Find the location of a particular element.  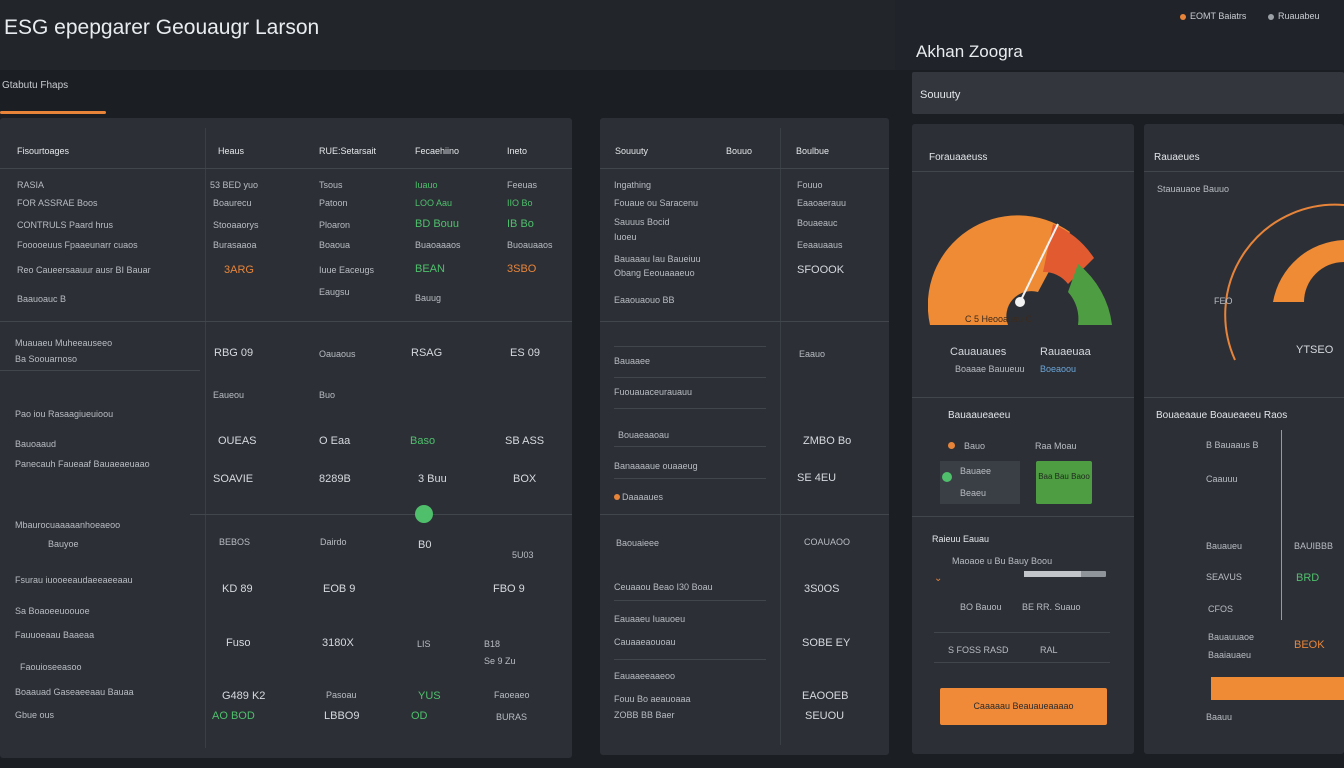

table-header: Boulbue is located at coordinates (813, 151).